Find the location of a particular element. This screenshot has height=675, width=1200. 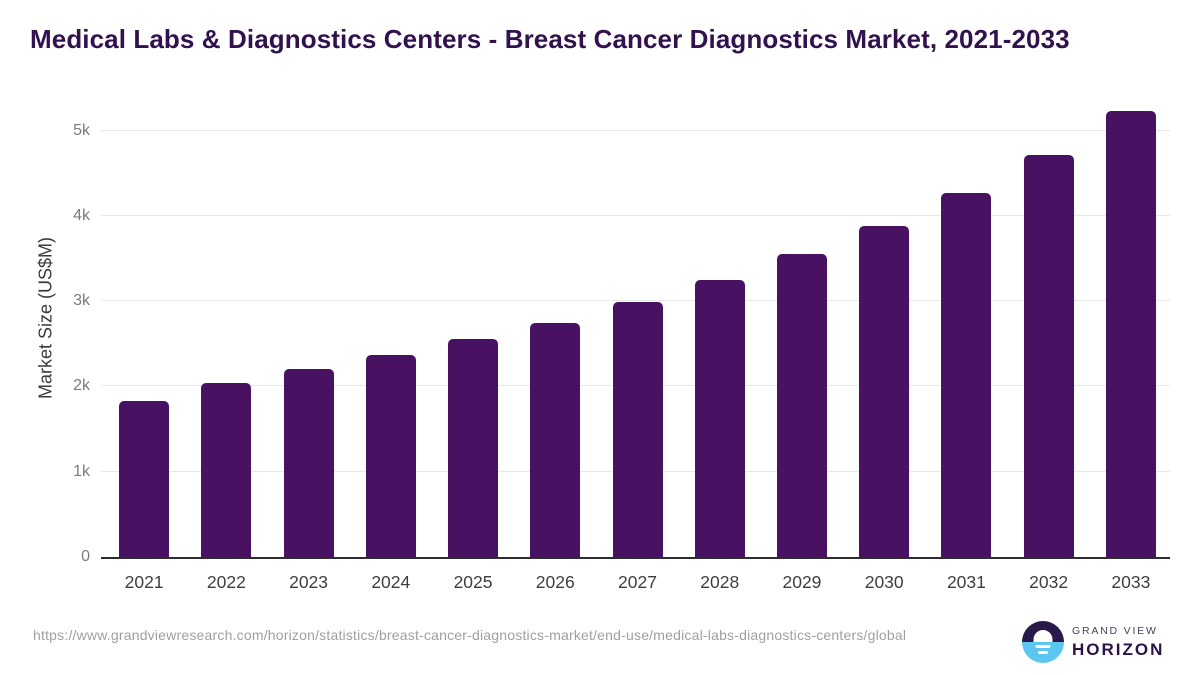

bar-2023 is located at coordinates (308, 463).